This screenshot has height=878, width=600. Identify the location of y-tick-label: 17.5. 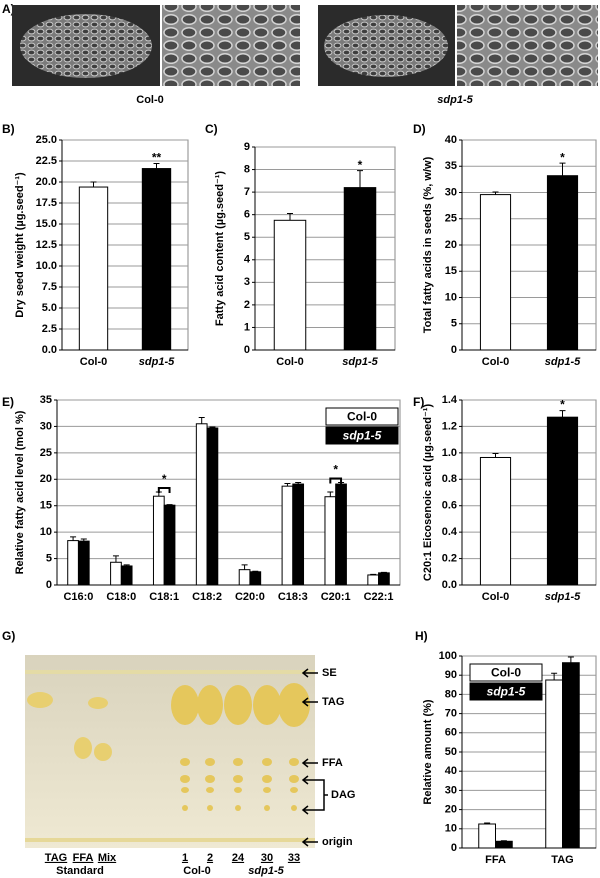
(46, 203).